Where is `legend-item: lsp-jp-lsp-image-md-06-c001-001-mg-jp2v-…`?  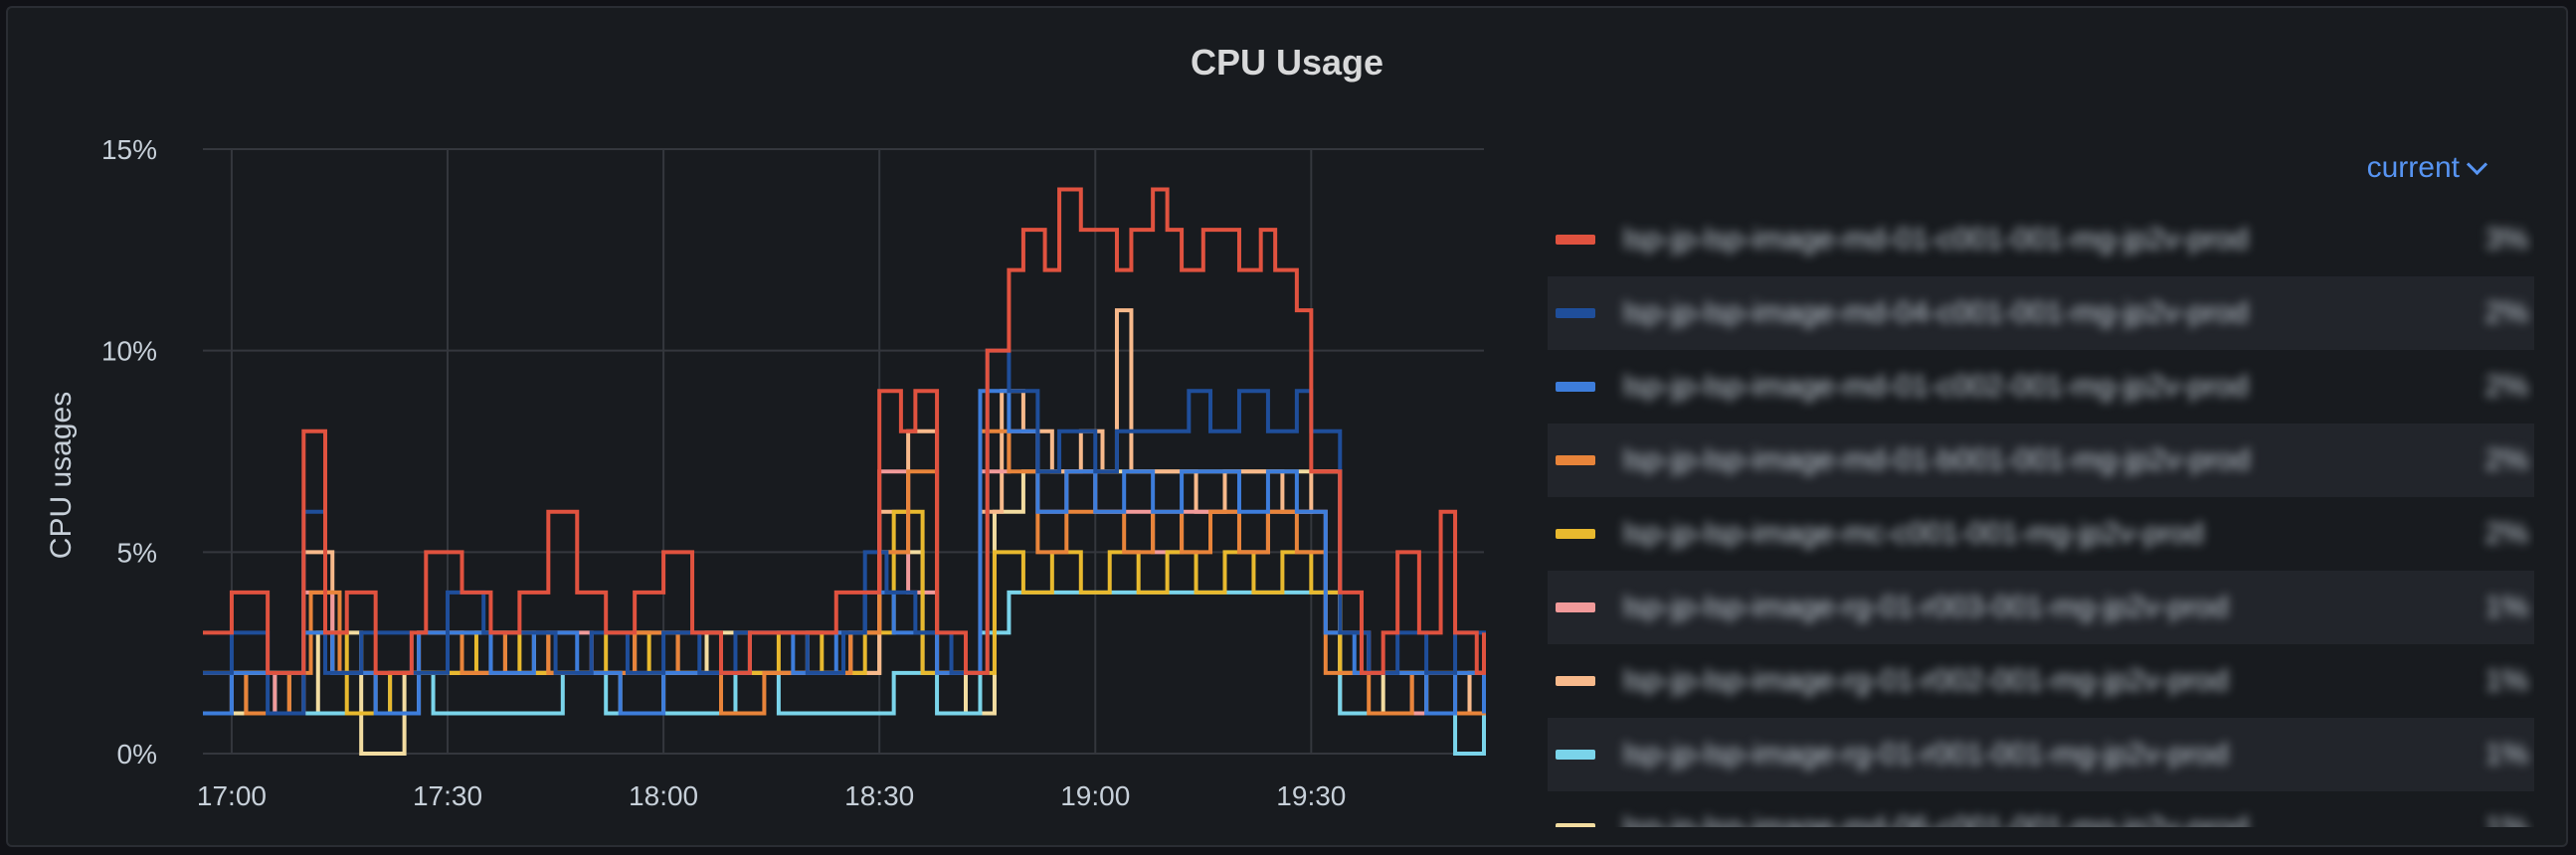
legend-item: lsp-jp-lsp-image-md-06-c001-001-mg-jp2v-… is located at coordinates (2041, 809).